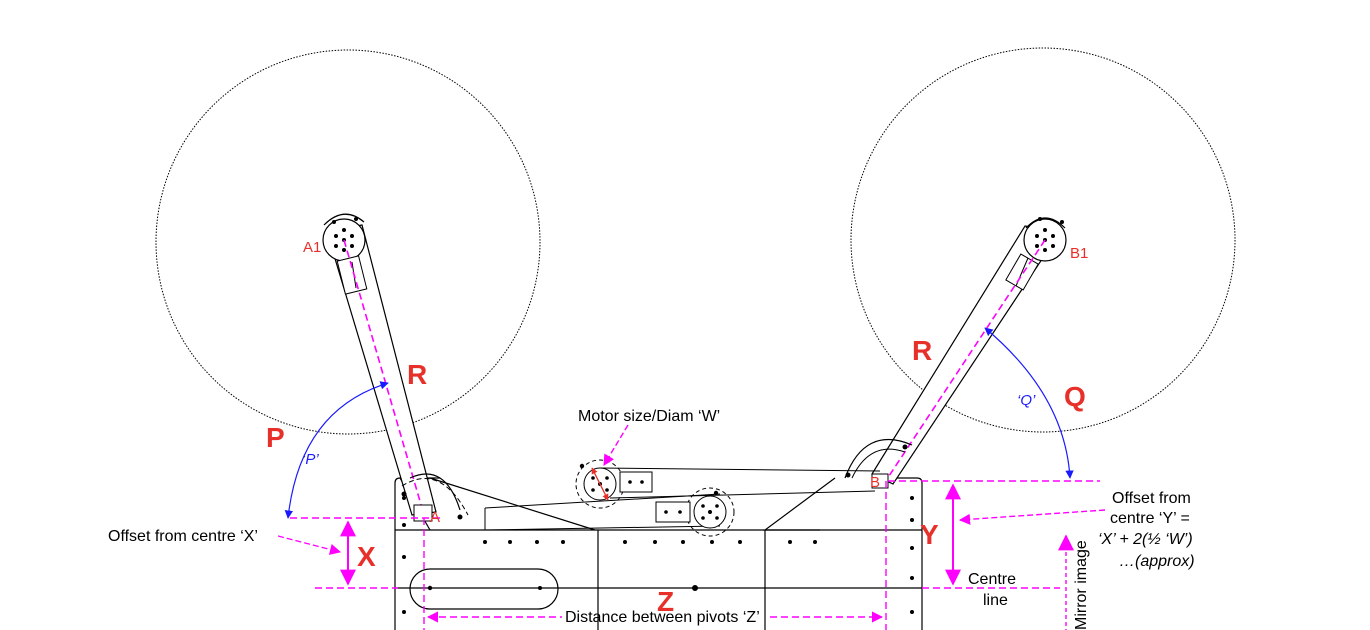 The width and height of the screenshot is (1370, 630). Describe the element at coordinates (662, 617) in the screenshot. I see `distance-pivots-label: Distance between pivots ‘Z’` at that location.